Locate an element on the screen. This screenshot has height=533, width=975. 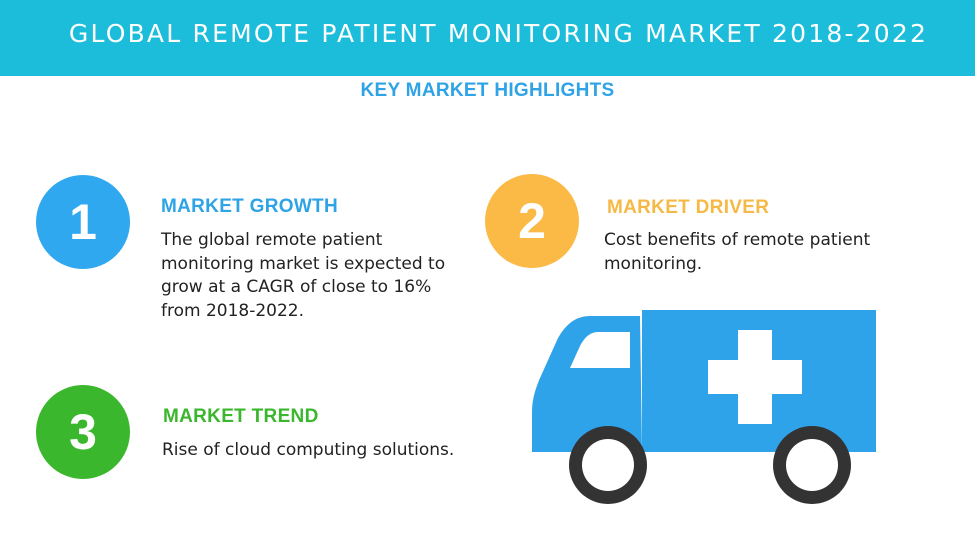
text-line: The global remote patient is located at coordinates (272, 240).